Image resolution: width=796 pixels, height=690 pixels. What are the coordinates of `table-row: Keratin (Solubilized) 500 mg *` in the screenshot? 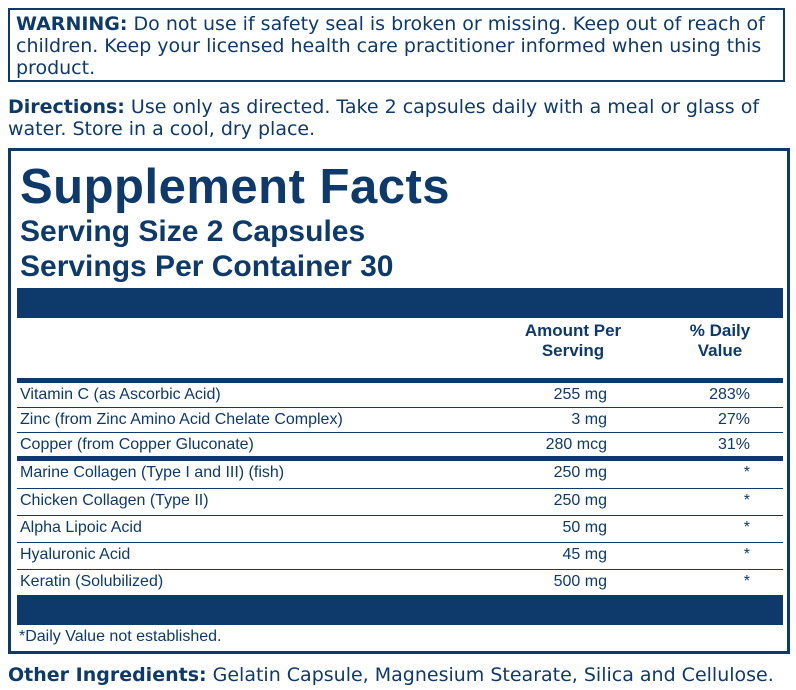 It's located at (400, 582).